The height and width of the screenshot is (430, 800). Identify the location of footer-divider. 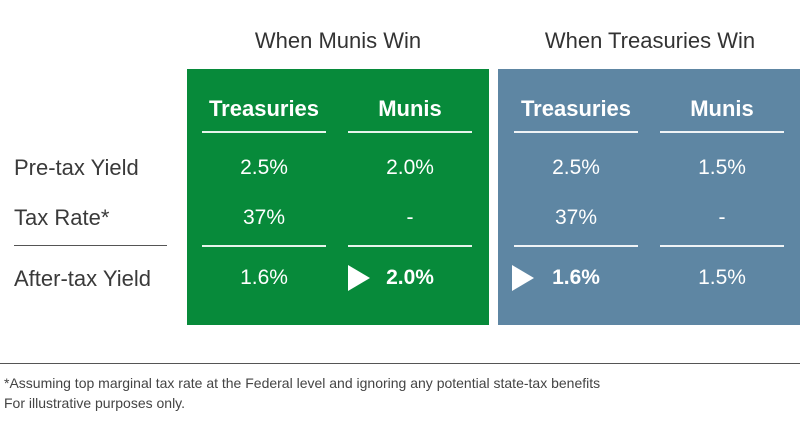
(400, 363).